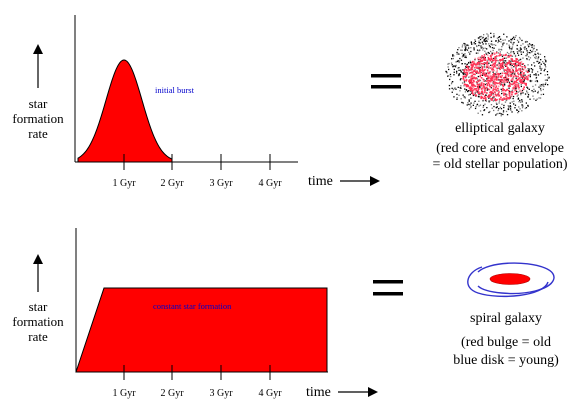  I want to click on bottom-tick-label-1: 1 Gyr, so click(124, 393).